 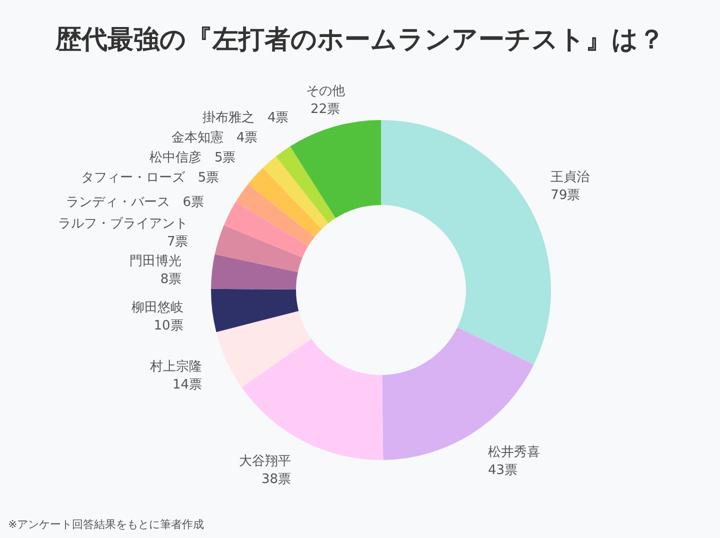 What do you see at coordinates (359, 40) in the screenshot?
I see `chart-title: 歴代最強の『左打者のホームランアーチスト』は？` at bounding box center [359, 40].